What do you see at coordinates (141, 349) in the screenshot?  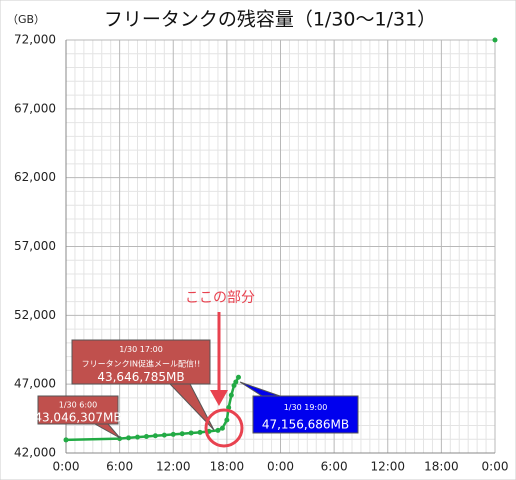 I see `callout-text: 1/30 17:00` at bounding box center [141, 349].